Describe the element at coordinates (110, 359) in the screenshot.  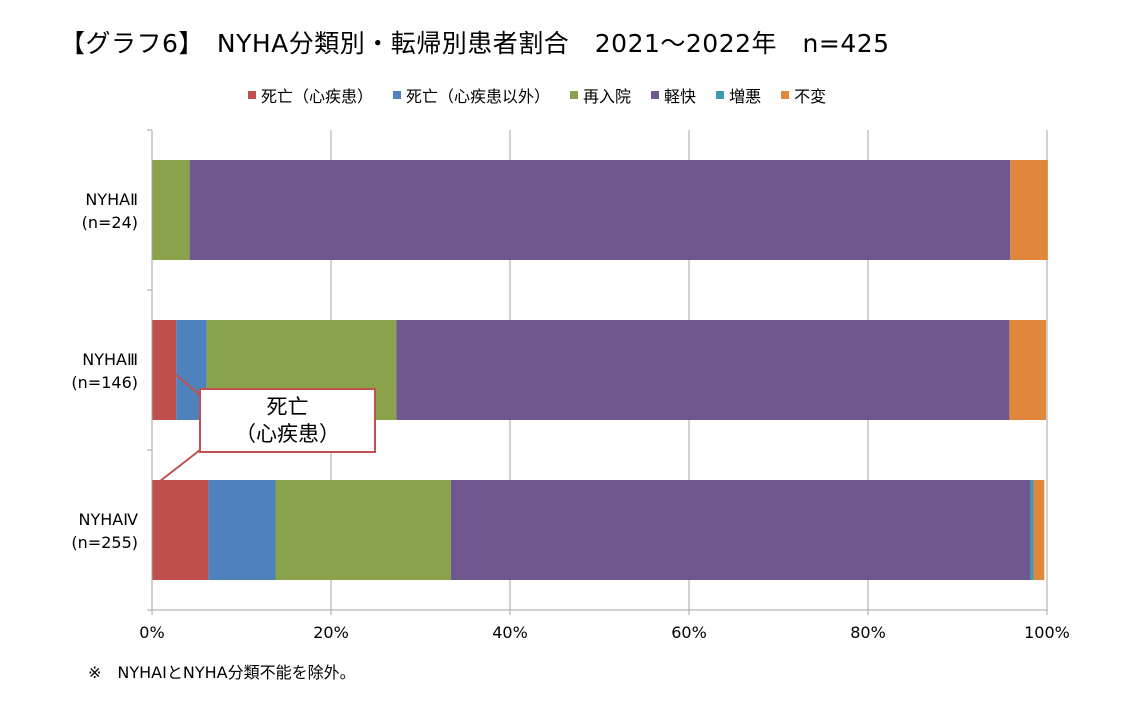
I see `category-label: NYHAⅢ` at that location.